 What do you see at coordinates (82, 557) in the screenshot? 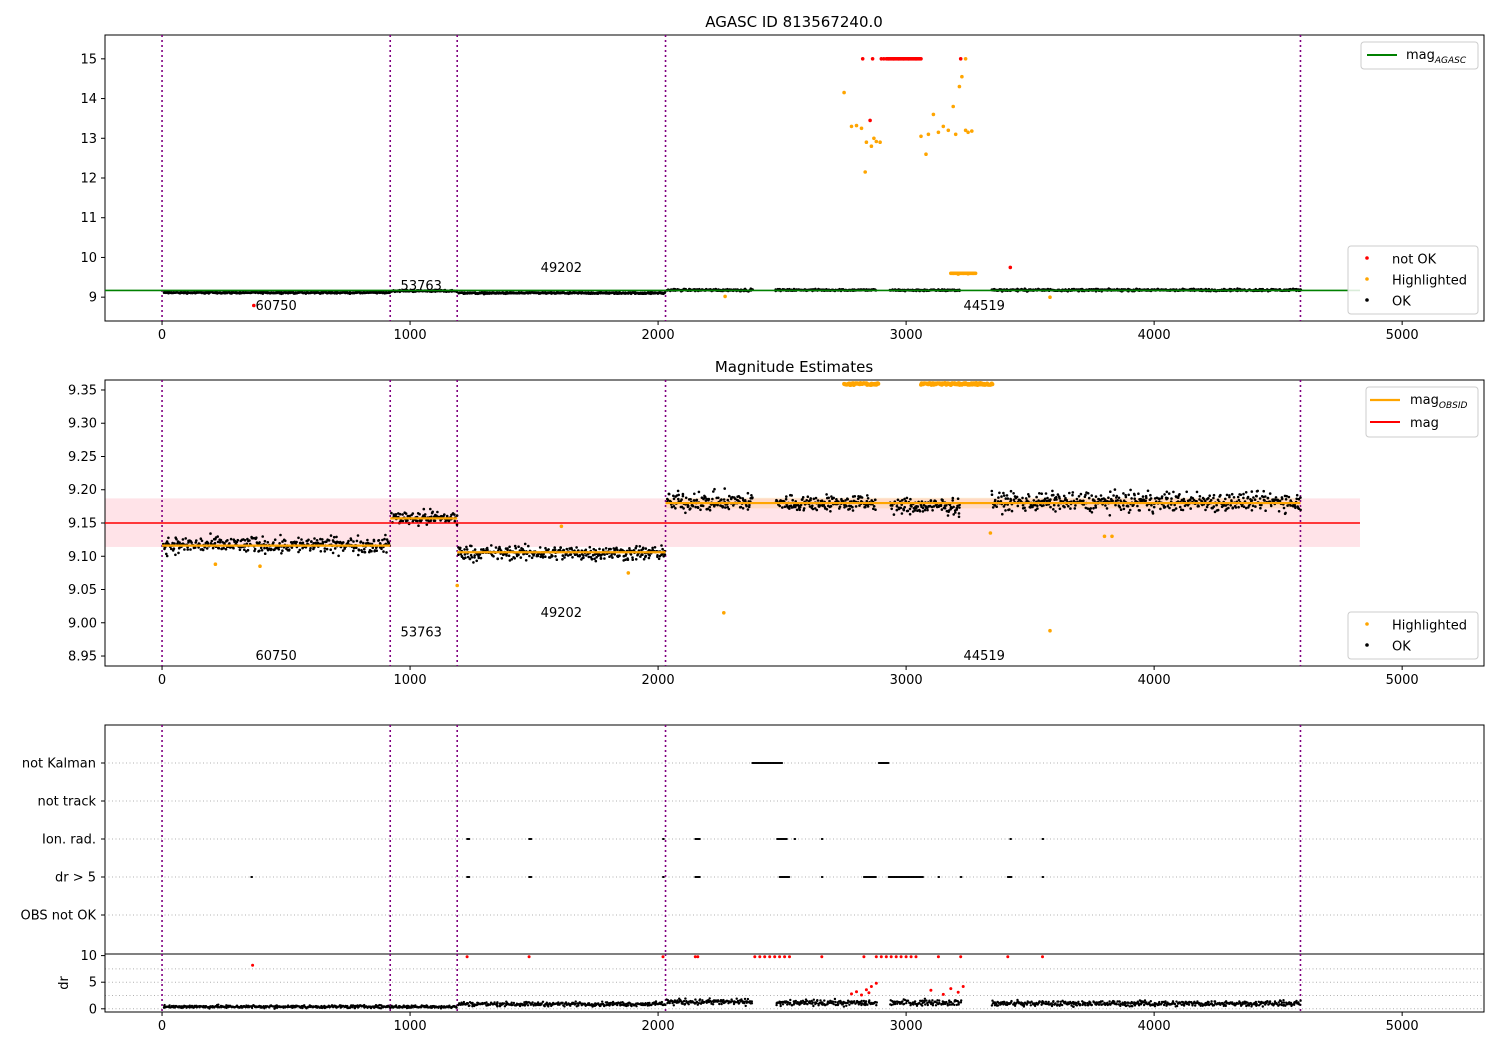
I see `y-tick-label: 9.10` at bounding box center [82, 557].